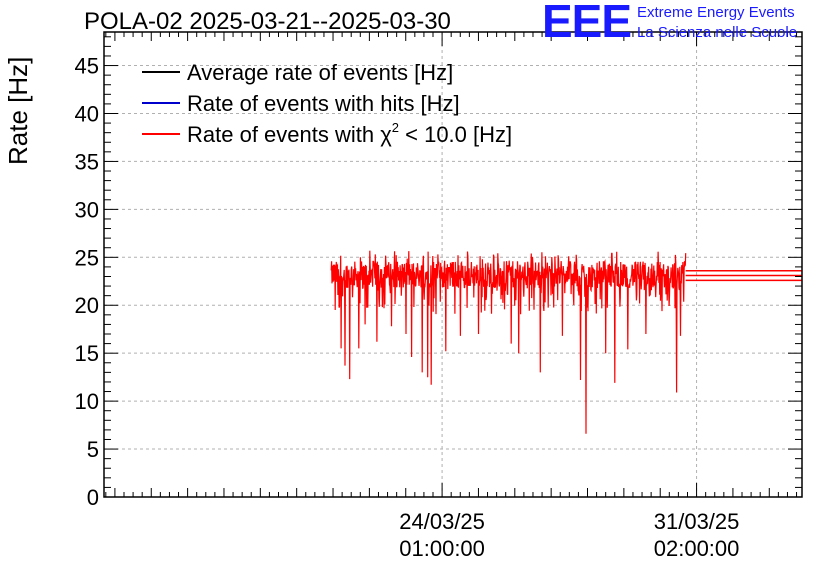  I want to click on y-tick-label: 40, so click(87, 113).